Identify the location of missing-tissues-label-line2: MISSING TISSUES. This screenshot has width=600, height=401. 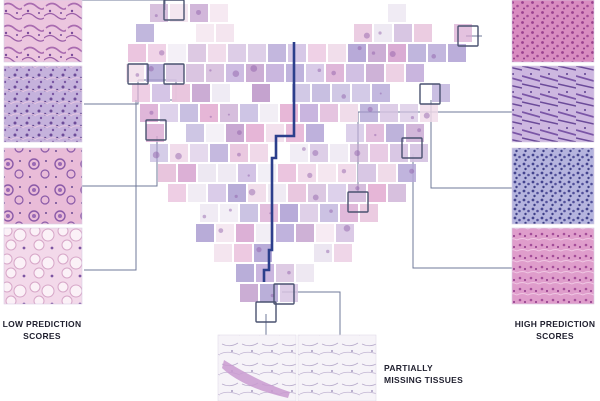
(424, 380).